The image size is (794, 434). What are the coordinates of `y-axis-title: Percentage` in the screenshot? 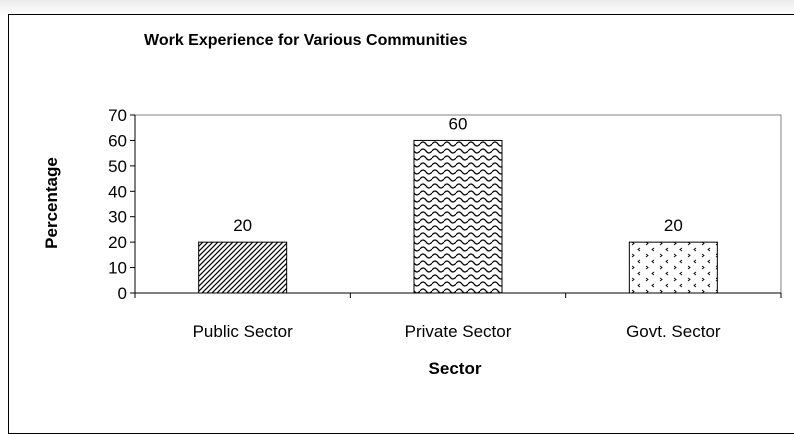 It's located at (51, 203).